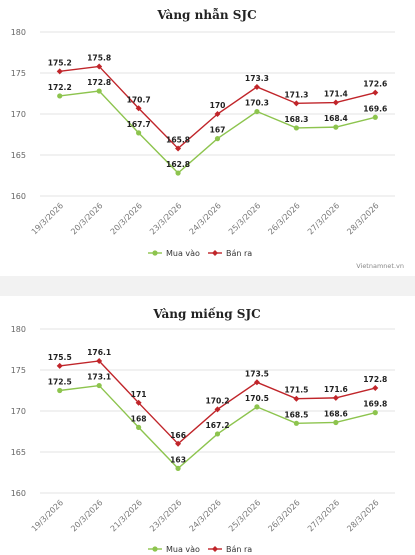 The image size is (415, 555). What do you see at coordinates (336, 389) in the screenshot?
I see `data-label: 171.6` at bounding box center [336, 389].